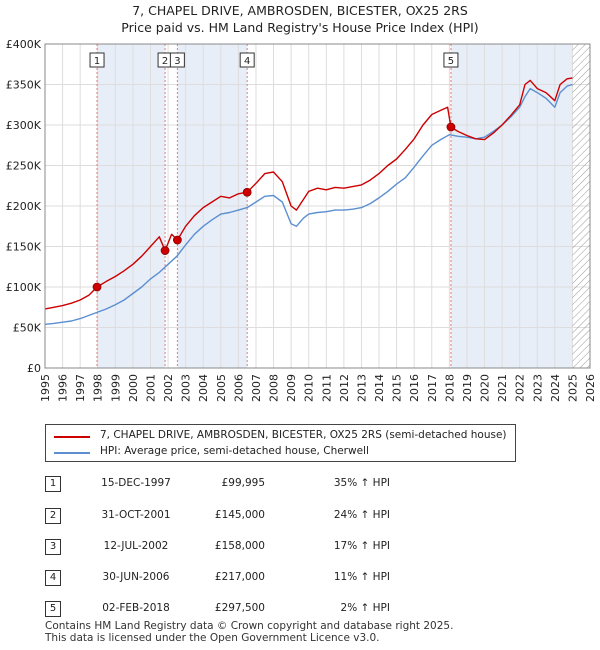  What do you see at coordinates (256, 388) in the screenshot?
I see `x-tick-label: 2007` at bounding box center [256, 388].